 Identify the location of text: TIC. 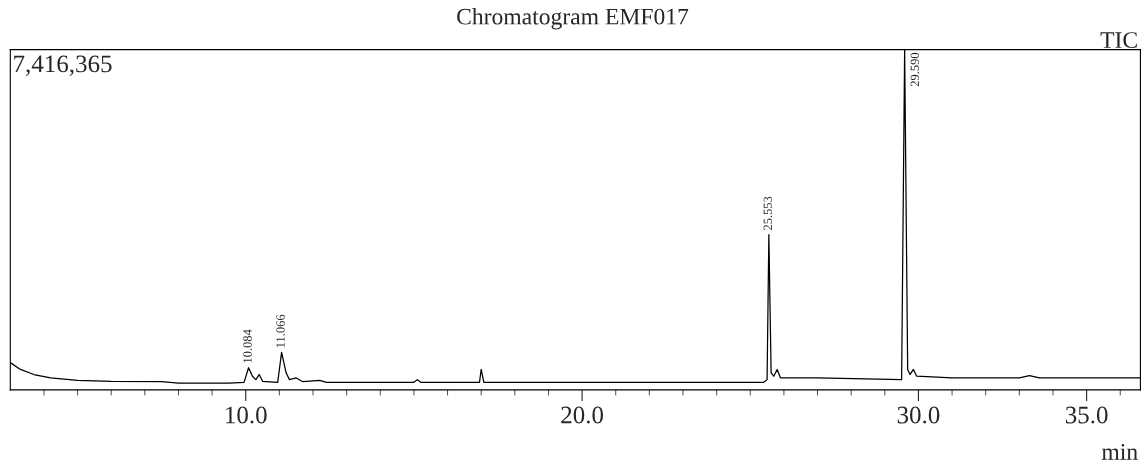
(1118, 40).